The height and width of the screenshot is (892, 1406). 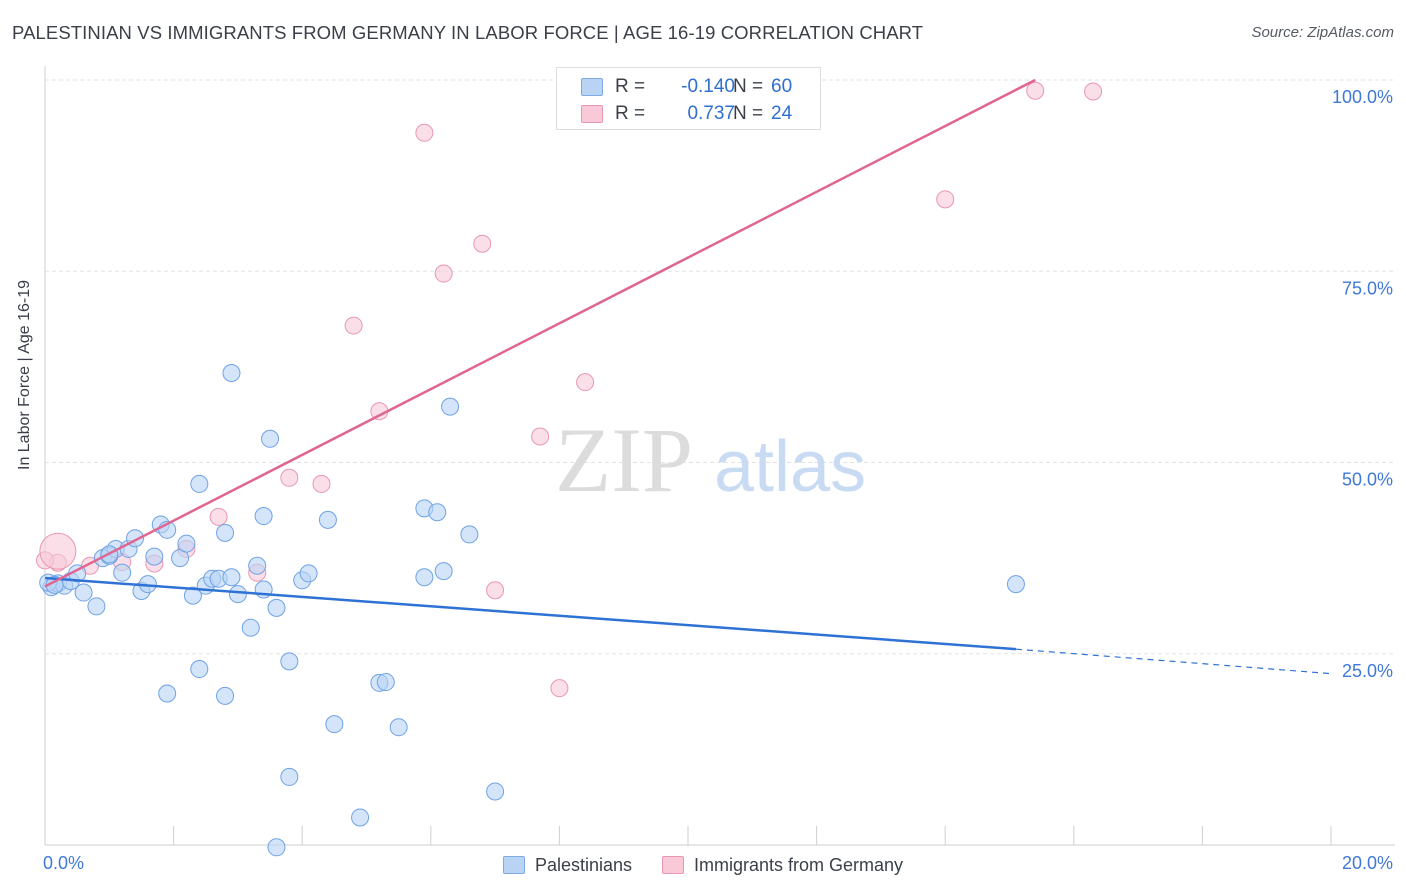 I want to click on n-value: 24, so click(x=782, y=113).